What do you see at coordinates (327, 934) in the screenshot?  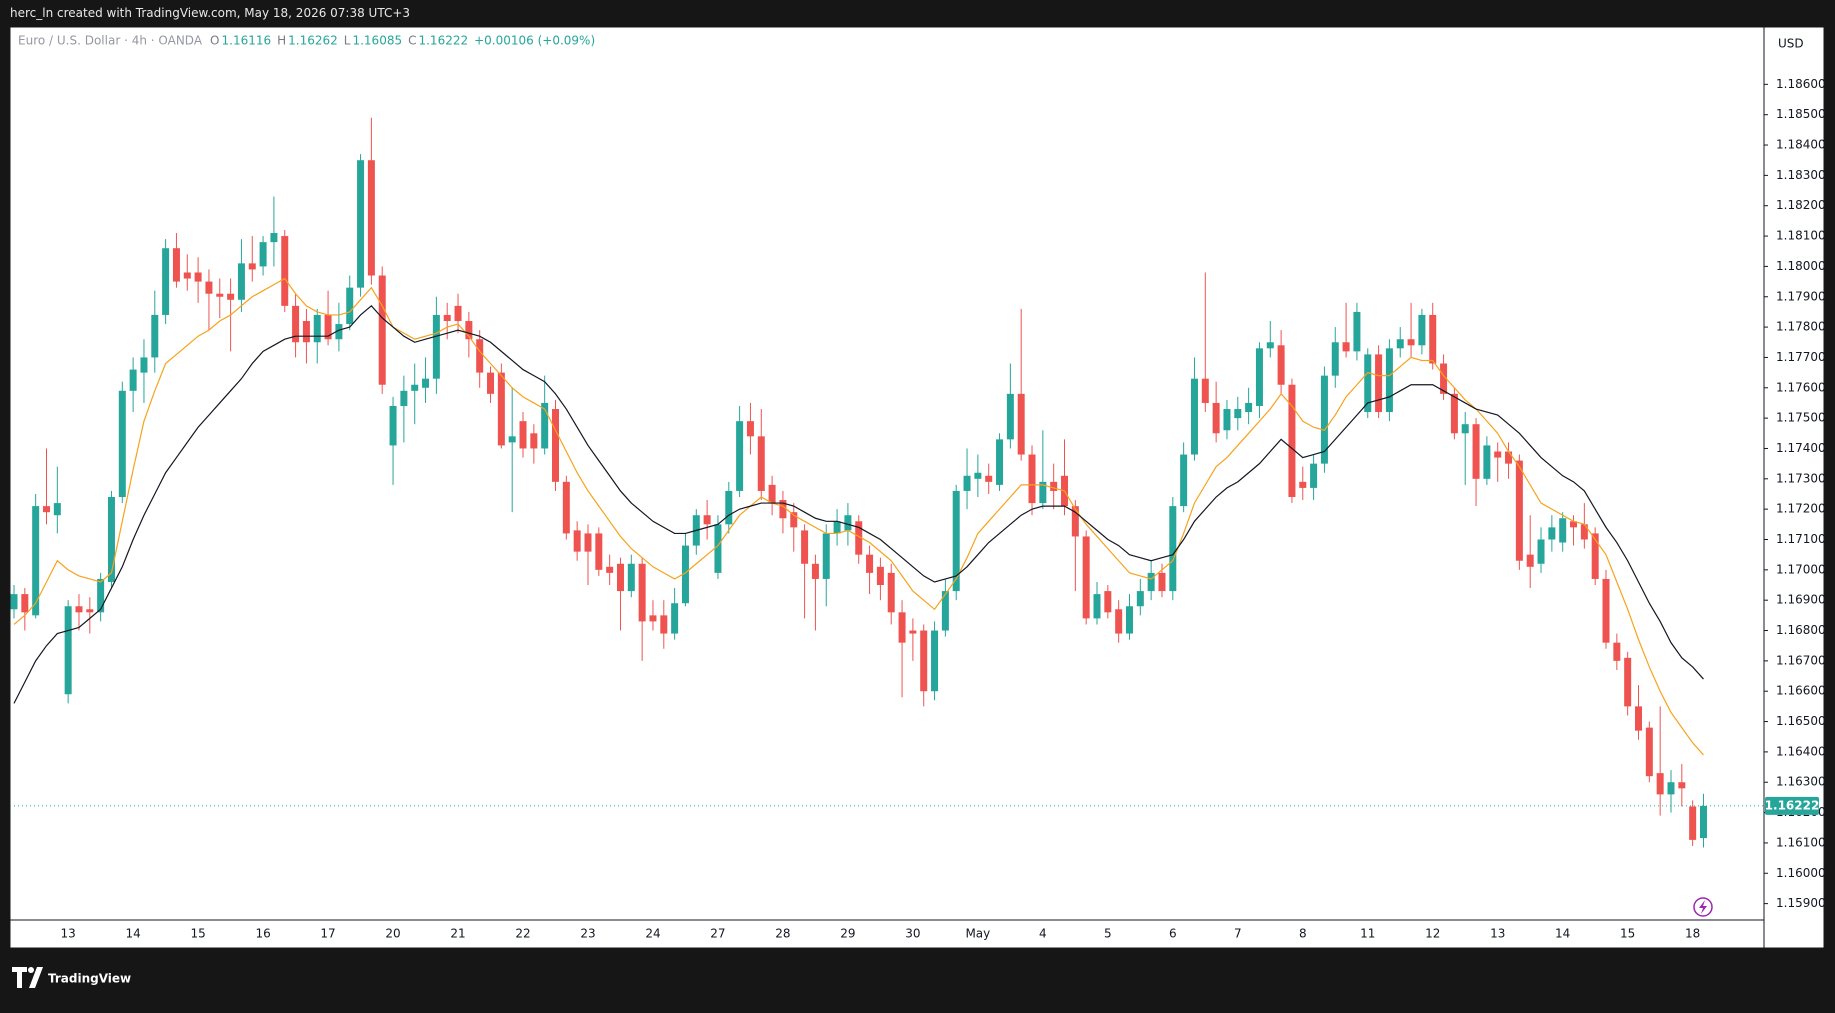 I see `x-tick-label: 17` at bounding box center [327, 934].